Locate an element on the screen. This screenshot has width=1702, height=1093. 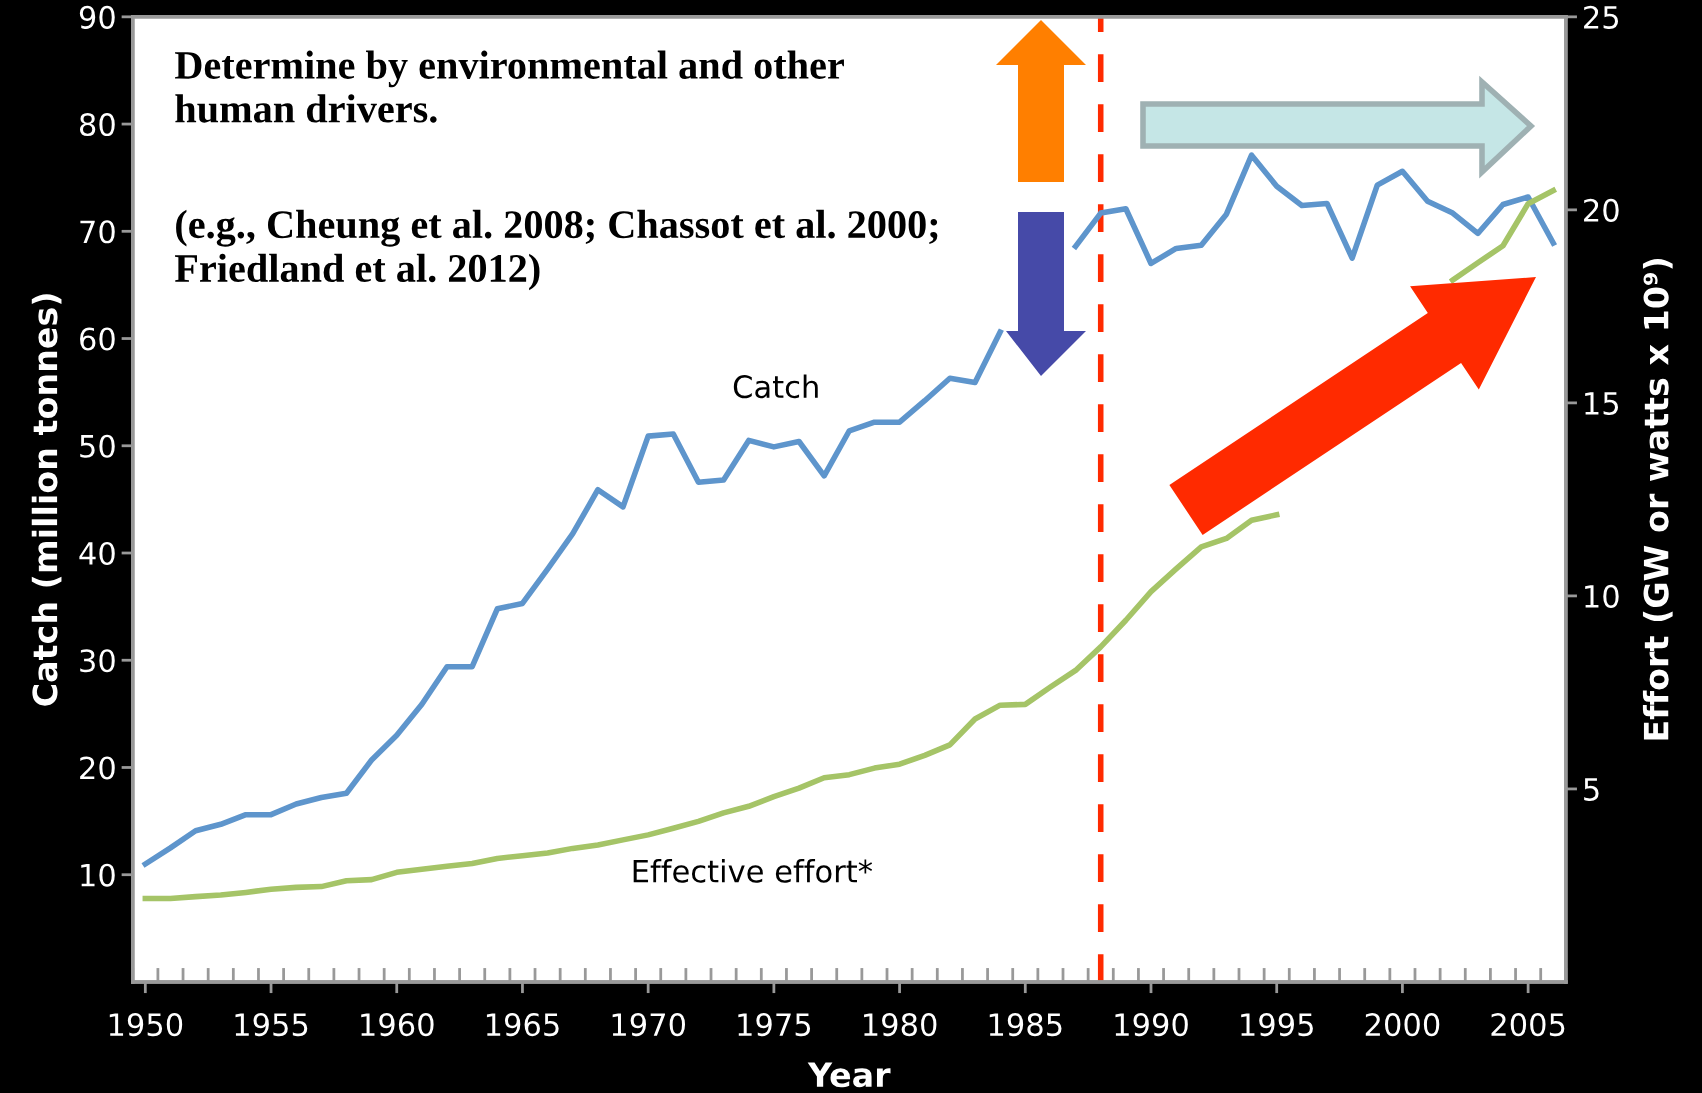
y-tick-label: 80 is located at coordinates (97, 125).